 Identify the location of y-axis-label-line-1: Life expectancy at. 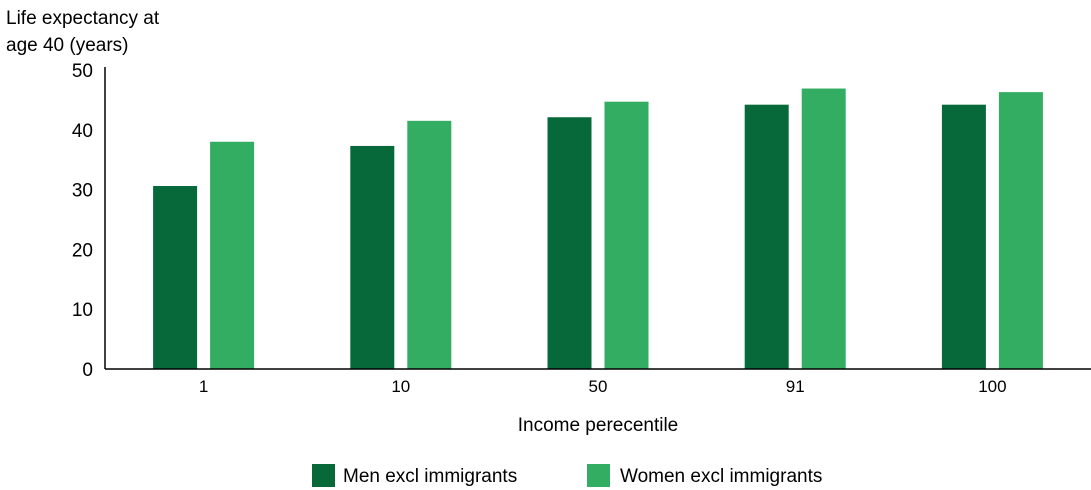
(83, 18).